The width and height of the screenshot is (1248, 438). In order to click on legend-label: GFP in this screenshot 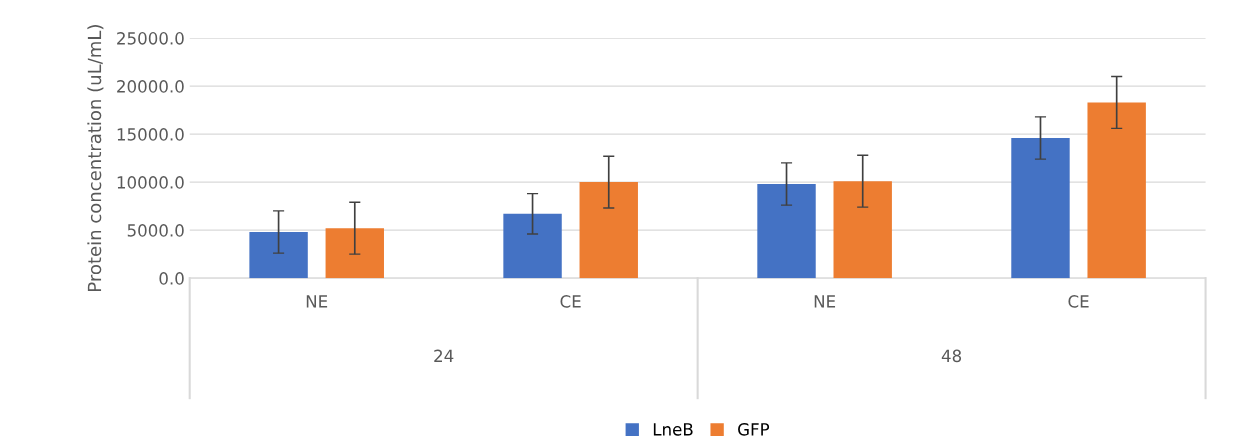, I will do `click(754, 429)`.